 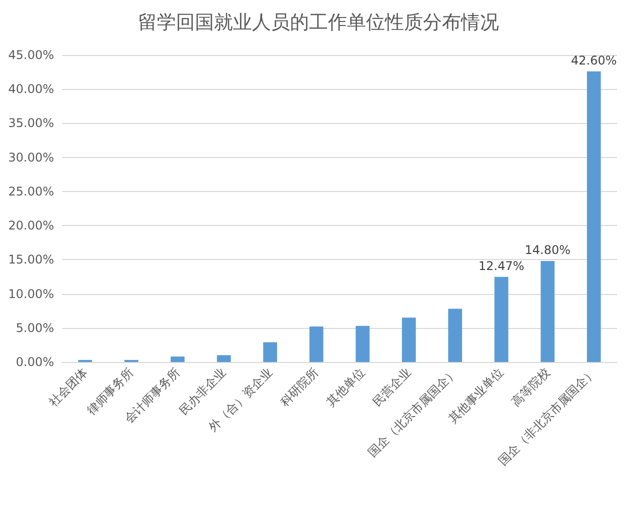 What do you see at coordinates (318, 23) in the screenshot?
I see `chart-title: 留学回国就业人员的工作单位性质分布情况` at bounding box center [318, 23].